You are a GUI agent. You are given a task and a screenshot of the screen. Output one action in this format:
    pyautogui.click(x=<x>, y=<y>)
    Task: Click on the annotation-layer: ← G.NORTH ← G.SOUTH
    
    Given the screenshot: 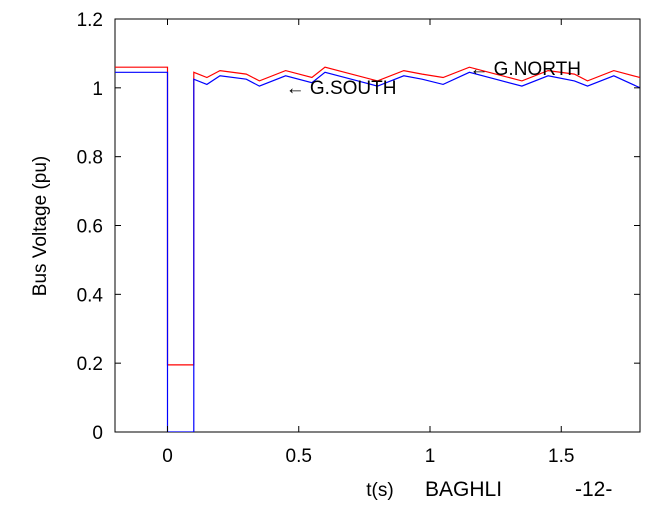 What is the action you would take?
    pyautogui.click(x=433, y=79)
    